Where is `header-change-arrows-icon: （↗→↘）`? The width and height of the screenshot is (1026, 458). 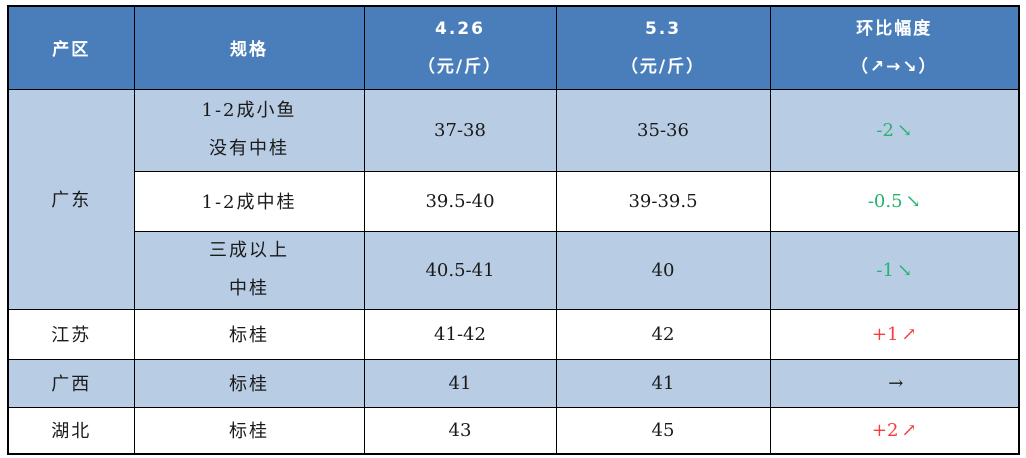 header-change-arrows-icon: （↗→↘） is located at coordinates (894, 66).